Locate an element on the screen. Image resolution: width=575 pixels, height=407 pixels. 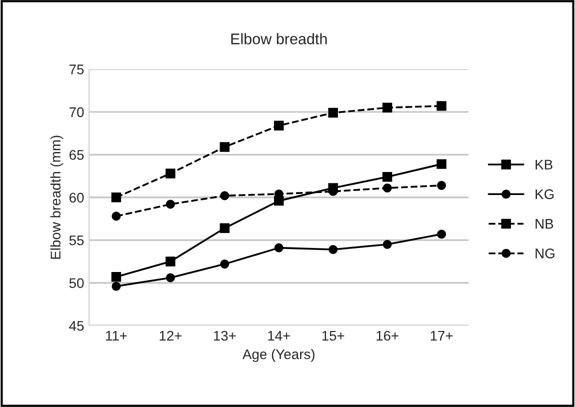
y-tick-label: 65 is located at coordinates (77, 155).